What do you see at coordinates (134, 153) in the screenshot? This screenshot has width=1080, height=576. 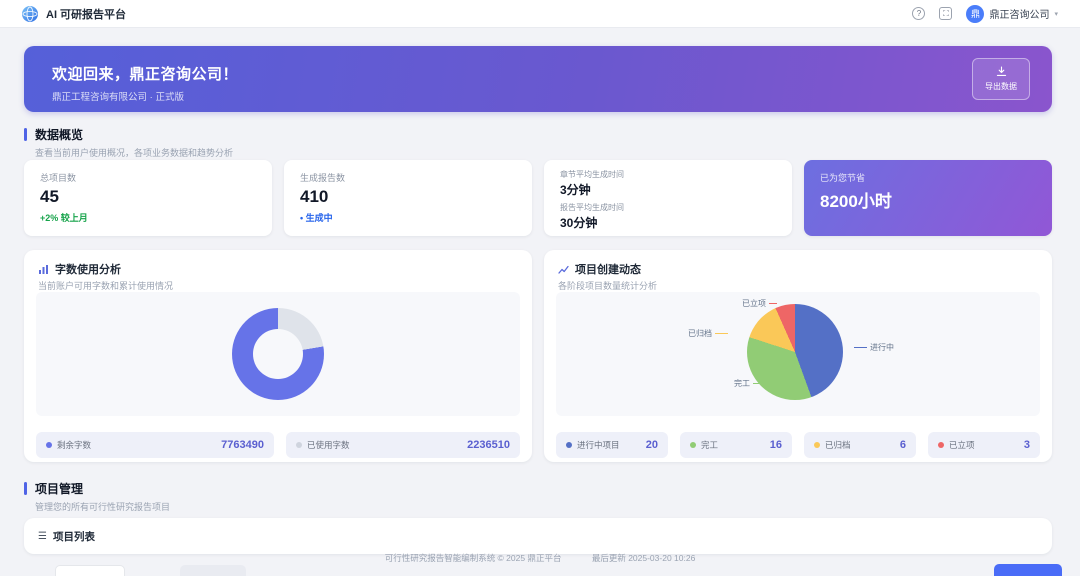 I see `overview-section-desc: 查看当前用户使用概况，各项业务数据和趋势分析` at bounding box center [134, 153].